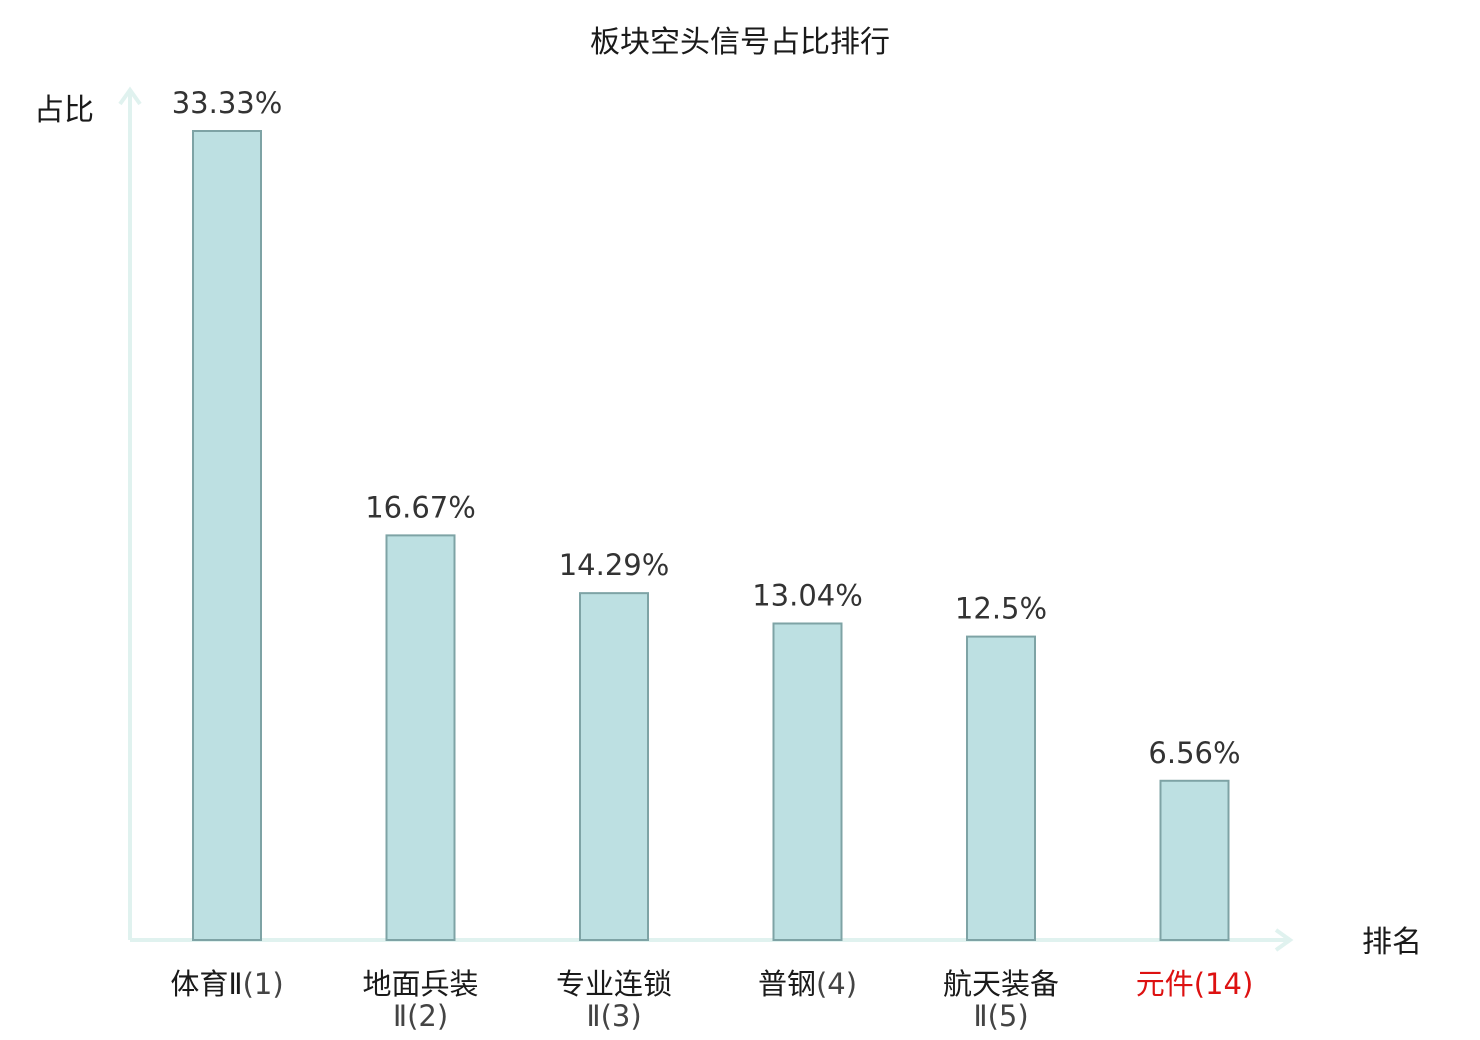  Describe the element at coordinates (740, 42) in the screenshot. I see `chart-title: 板块空头信号占比排行` at that location.